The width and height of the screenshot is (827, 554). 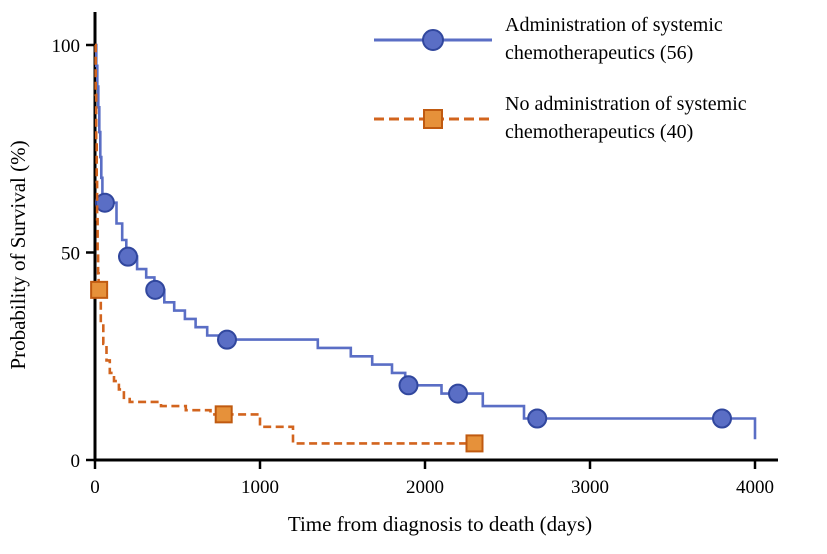 What do you see at coordinates (76, 461) in the screenshot?
I see `y-tick-label: 0` at bounding box center [76, 461].